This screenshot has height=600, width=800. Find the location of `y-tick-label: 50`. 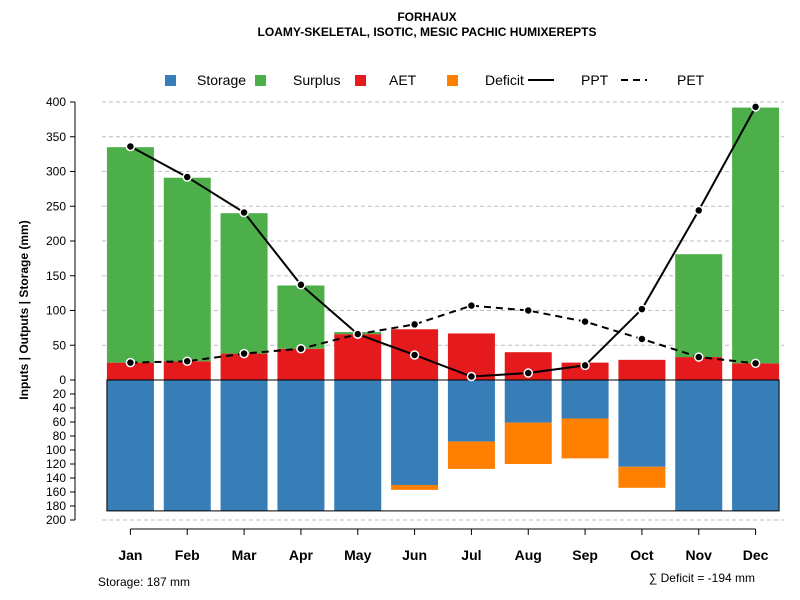

y-tick-label: 50 is located at coordinates (60, 345).